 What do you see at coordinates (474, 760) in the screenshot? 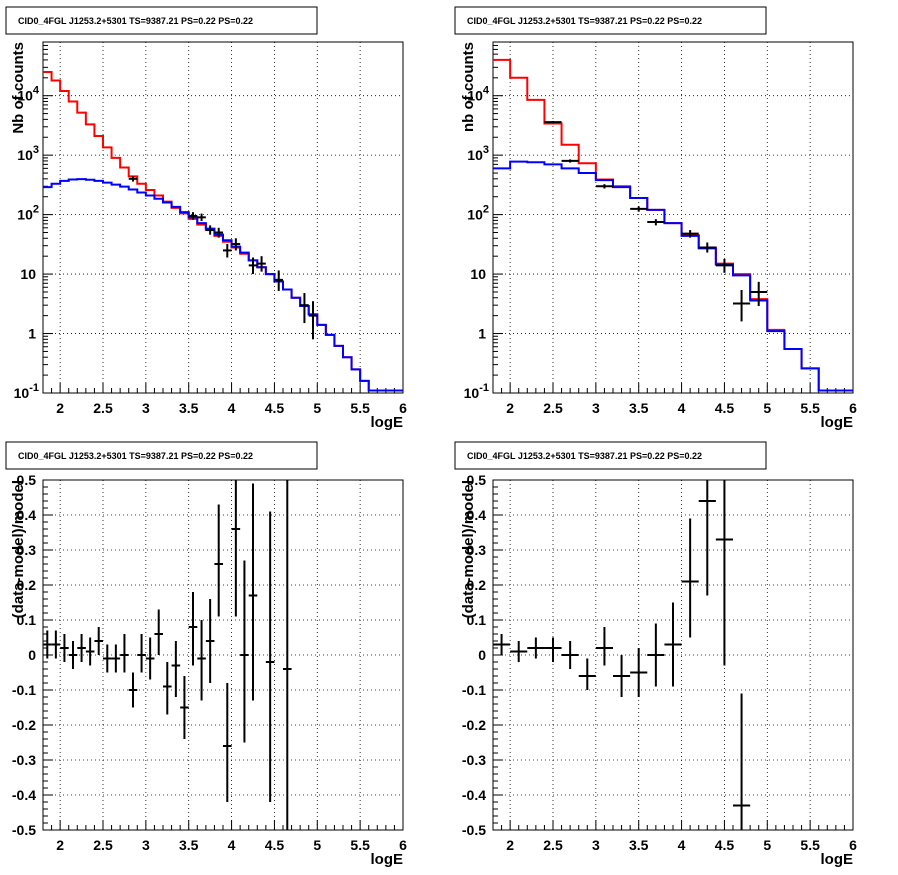
I see `y-tick-label: -0.3` at bounding box center [474, 760].